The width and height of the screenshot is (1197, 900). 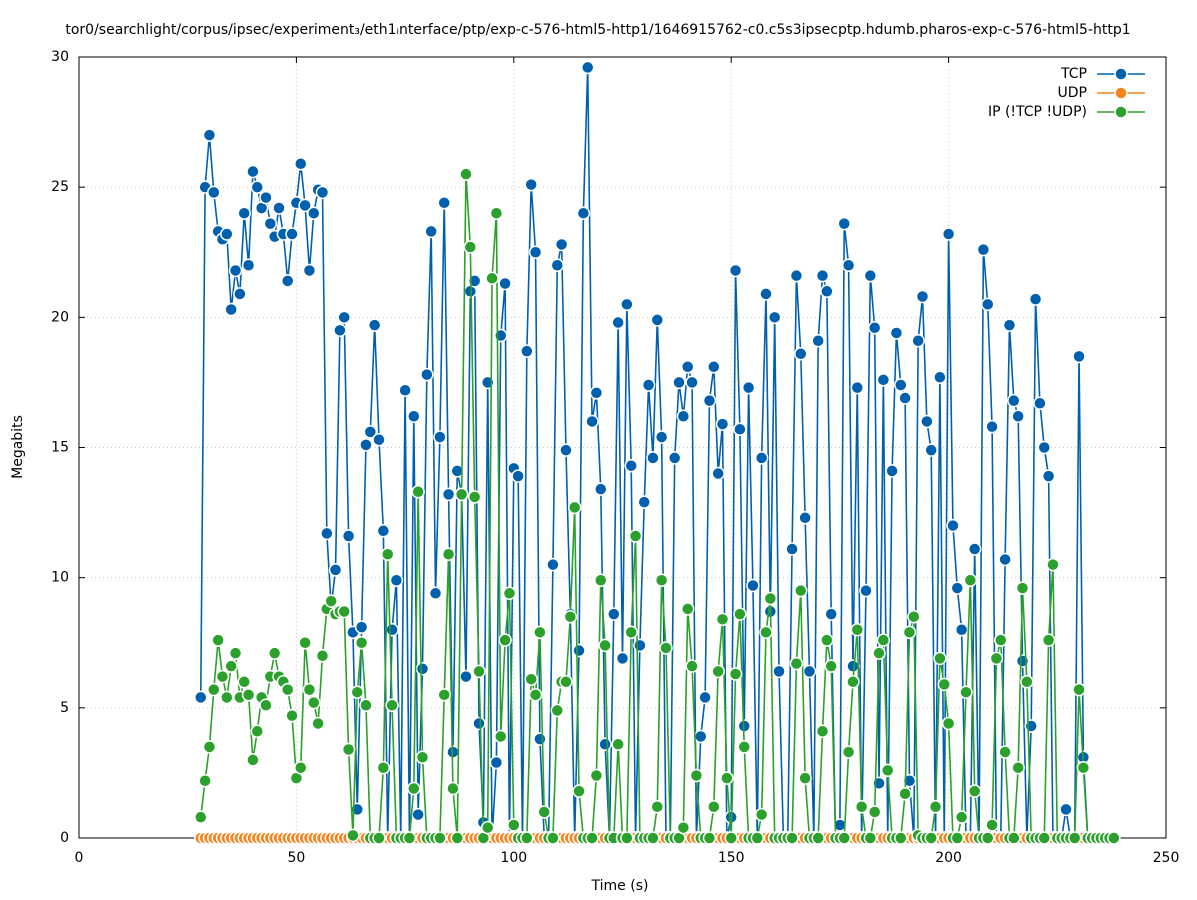 What do you see at coordinates (64, 708) in the screenshot?
I see `y-tick-label: 5` at bounding box center [64, 708].